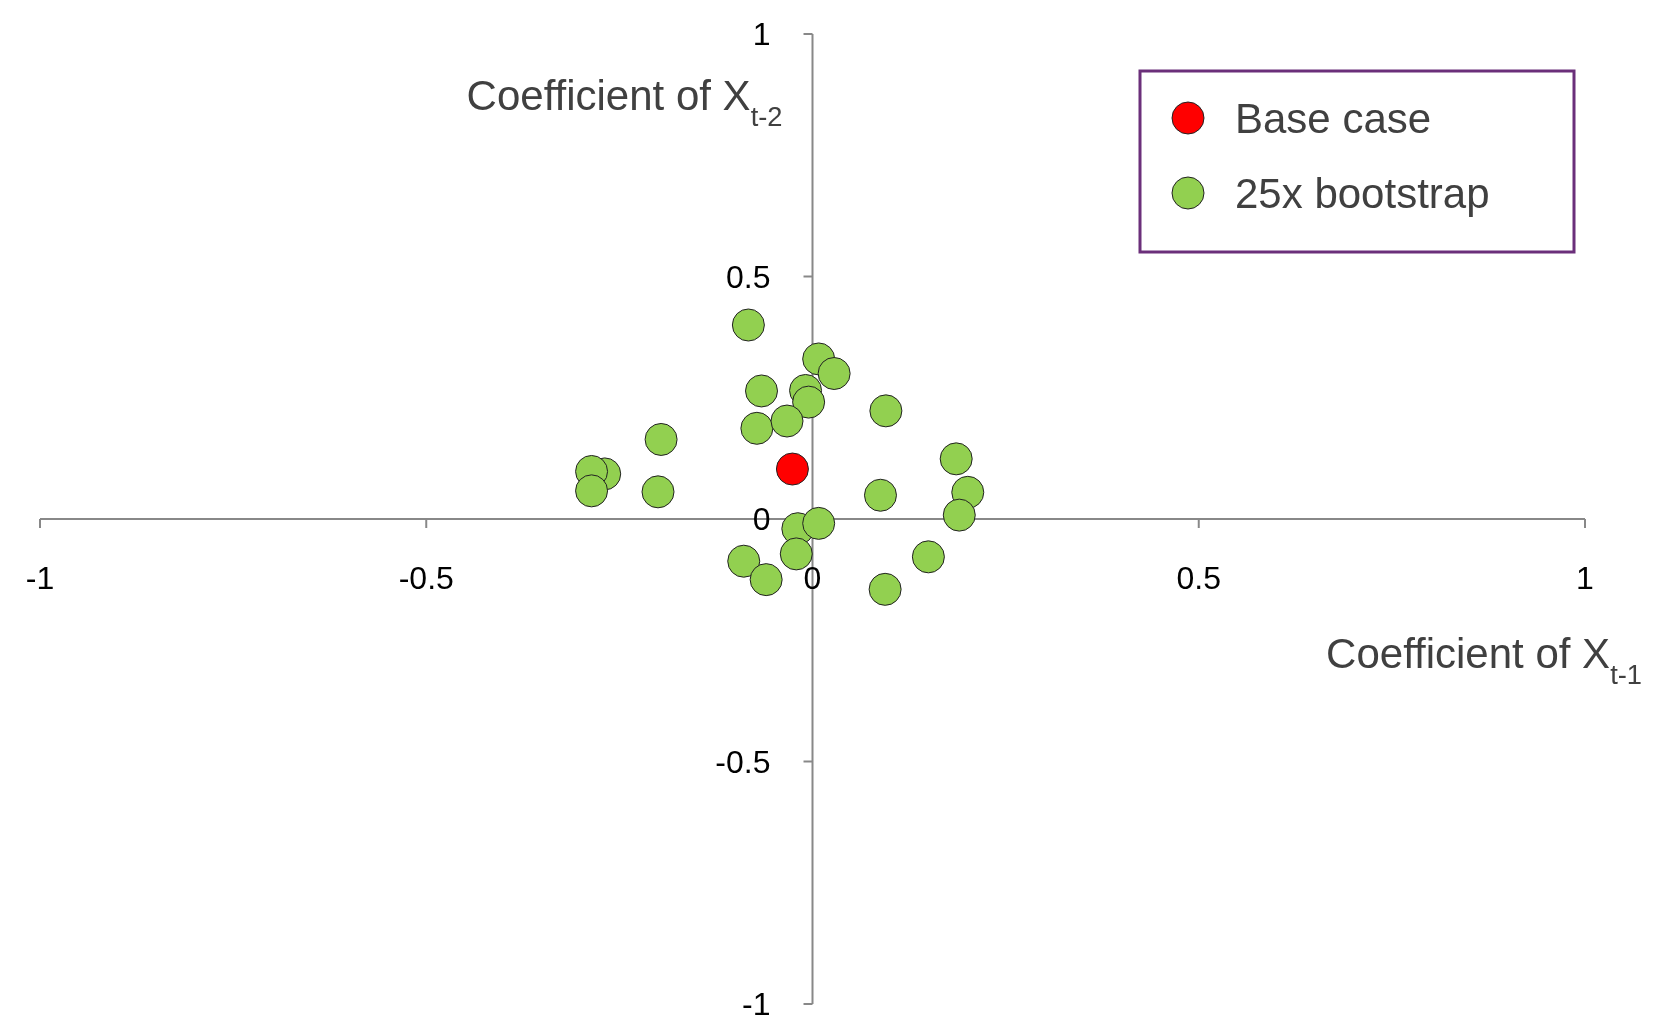 The height and width of the screenshot is (1029, 1654). What do you see at coordinates (40, 578) in the screenshot?
I see `x-tick-label: -1` at bounding box center [40, 578].